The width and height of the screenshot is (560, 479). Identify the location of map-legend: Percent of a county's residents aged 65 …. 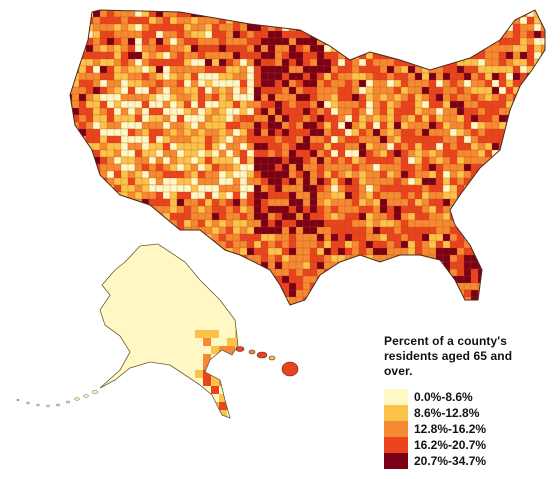
(469, 401).